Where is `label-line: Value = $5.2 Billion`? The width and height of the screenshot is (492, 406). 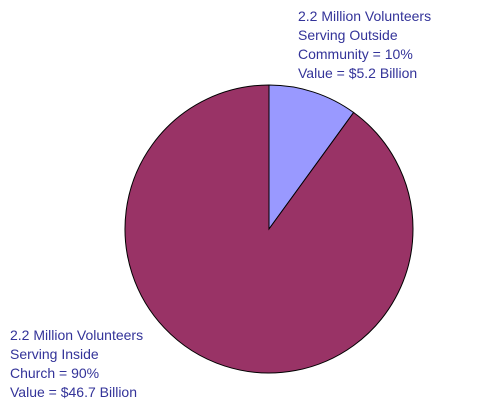 label-line: Value = $5.2 Billion is located at coordinates (358, 73).